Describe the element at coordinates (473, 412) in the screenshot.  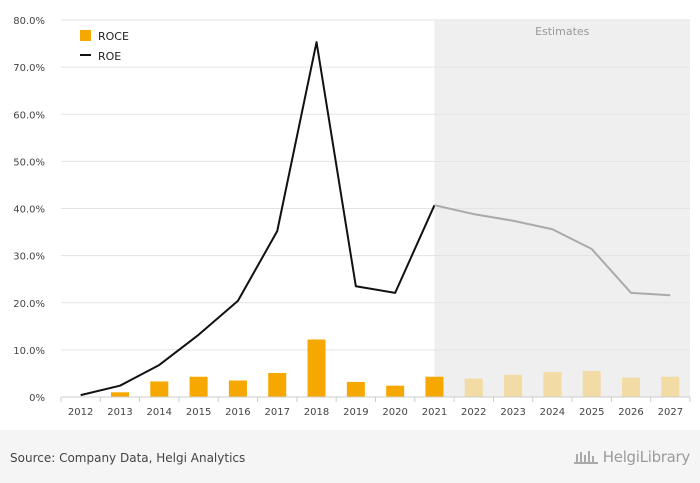
I see `x-tick-label: 2022` at that location.